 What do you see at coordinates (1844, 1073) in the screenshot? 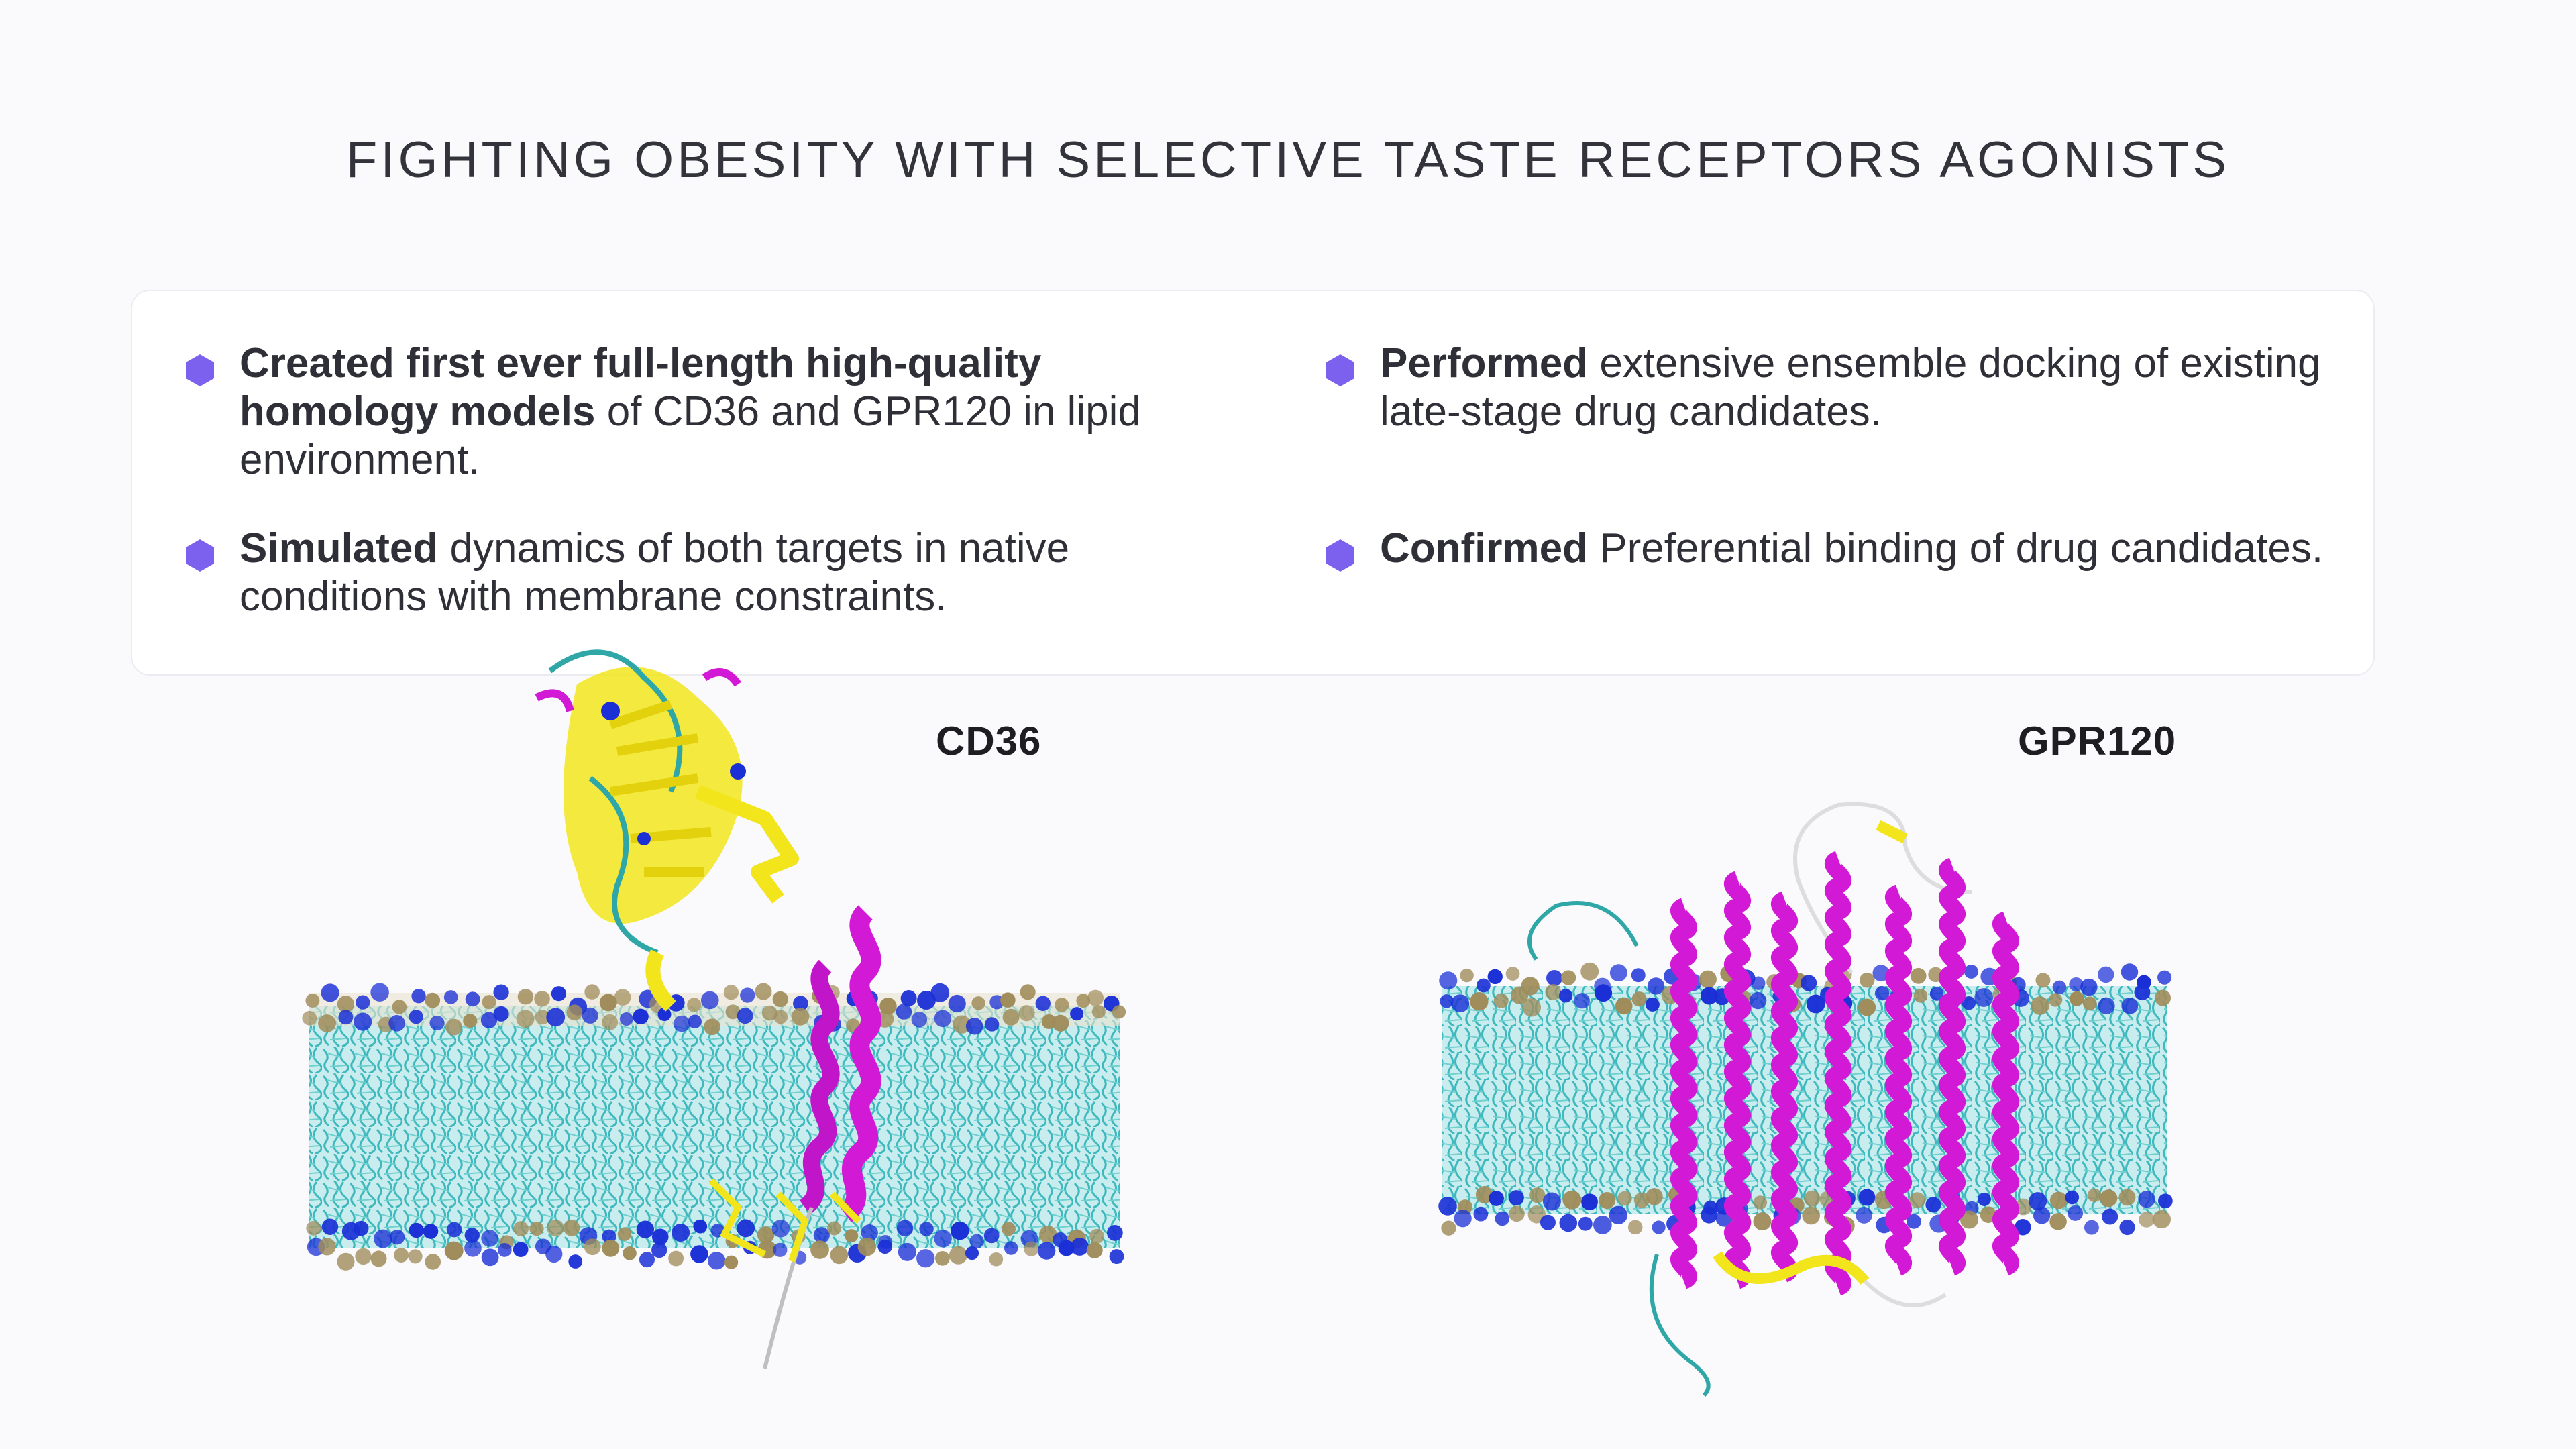
I see `transmembrane-helices` at bounding box center [1844, 1073].